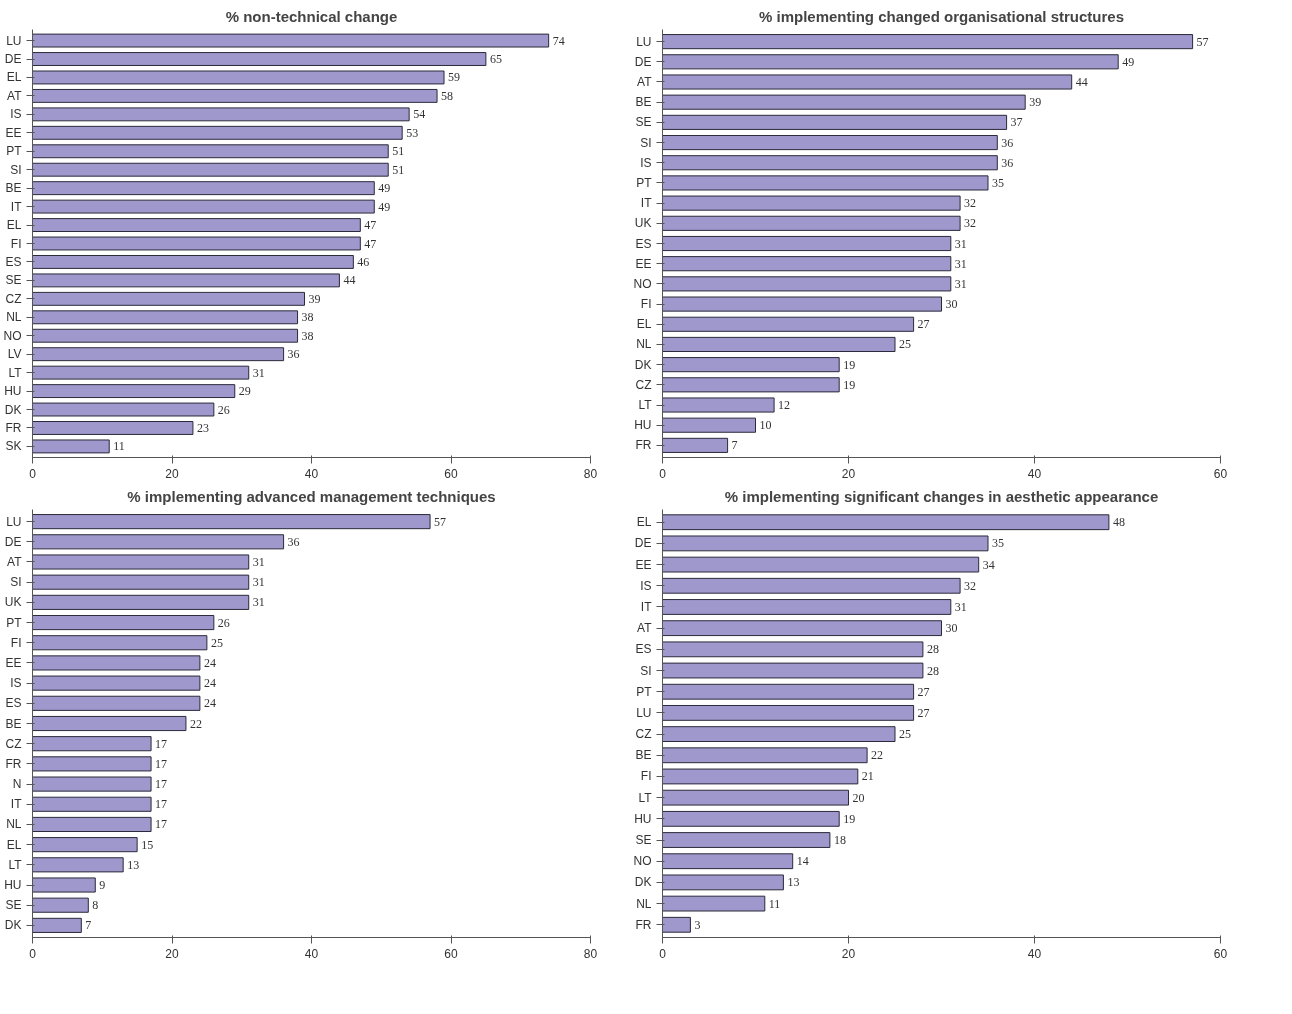  What do you see at coordinates (932, 670) in the screenshot?
I see `data-label: 28` at bounding box center [932, 670].